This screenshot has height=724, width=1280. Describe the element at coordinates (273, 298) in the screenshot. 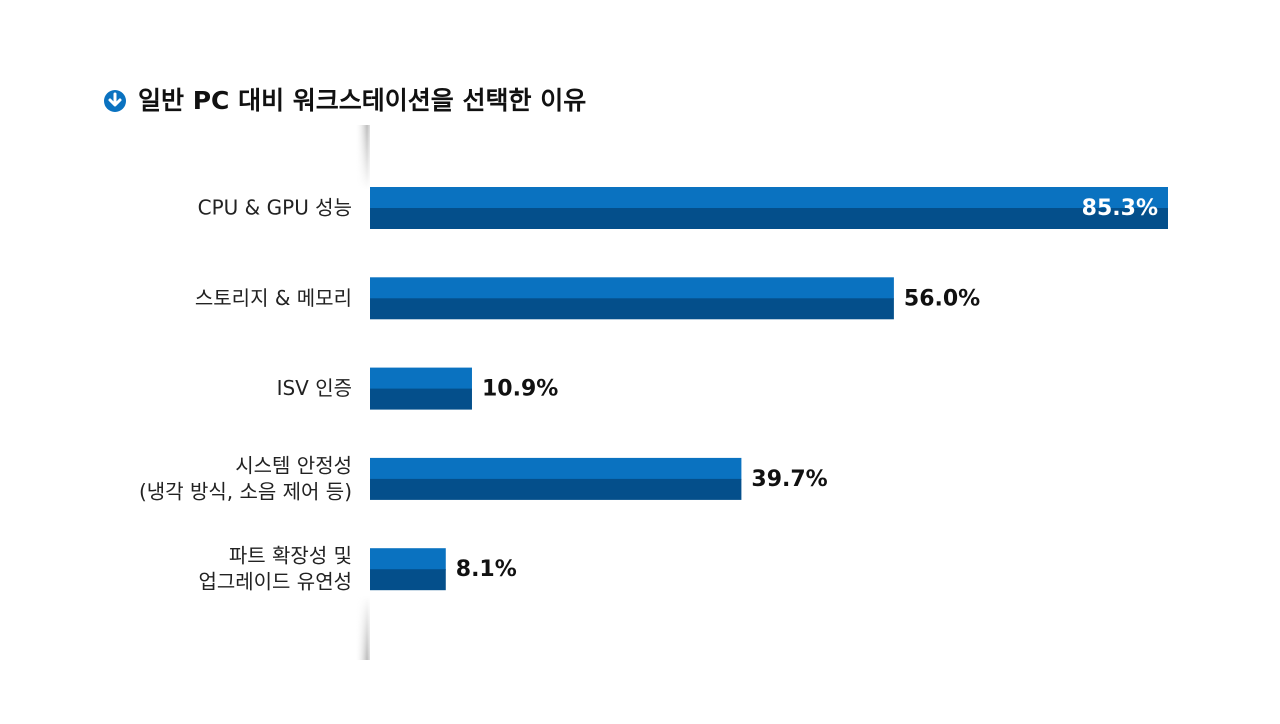

I see `category-label: 스토리지 & 메모리` at that location.